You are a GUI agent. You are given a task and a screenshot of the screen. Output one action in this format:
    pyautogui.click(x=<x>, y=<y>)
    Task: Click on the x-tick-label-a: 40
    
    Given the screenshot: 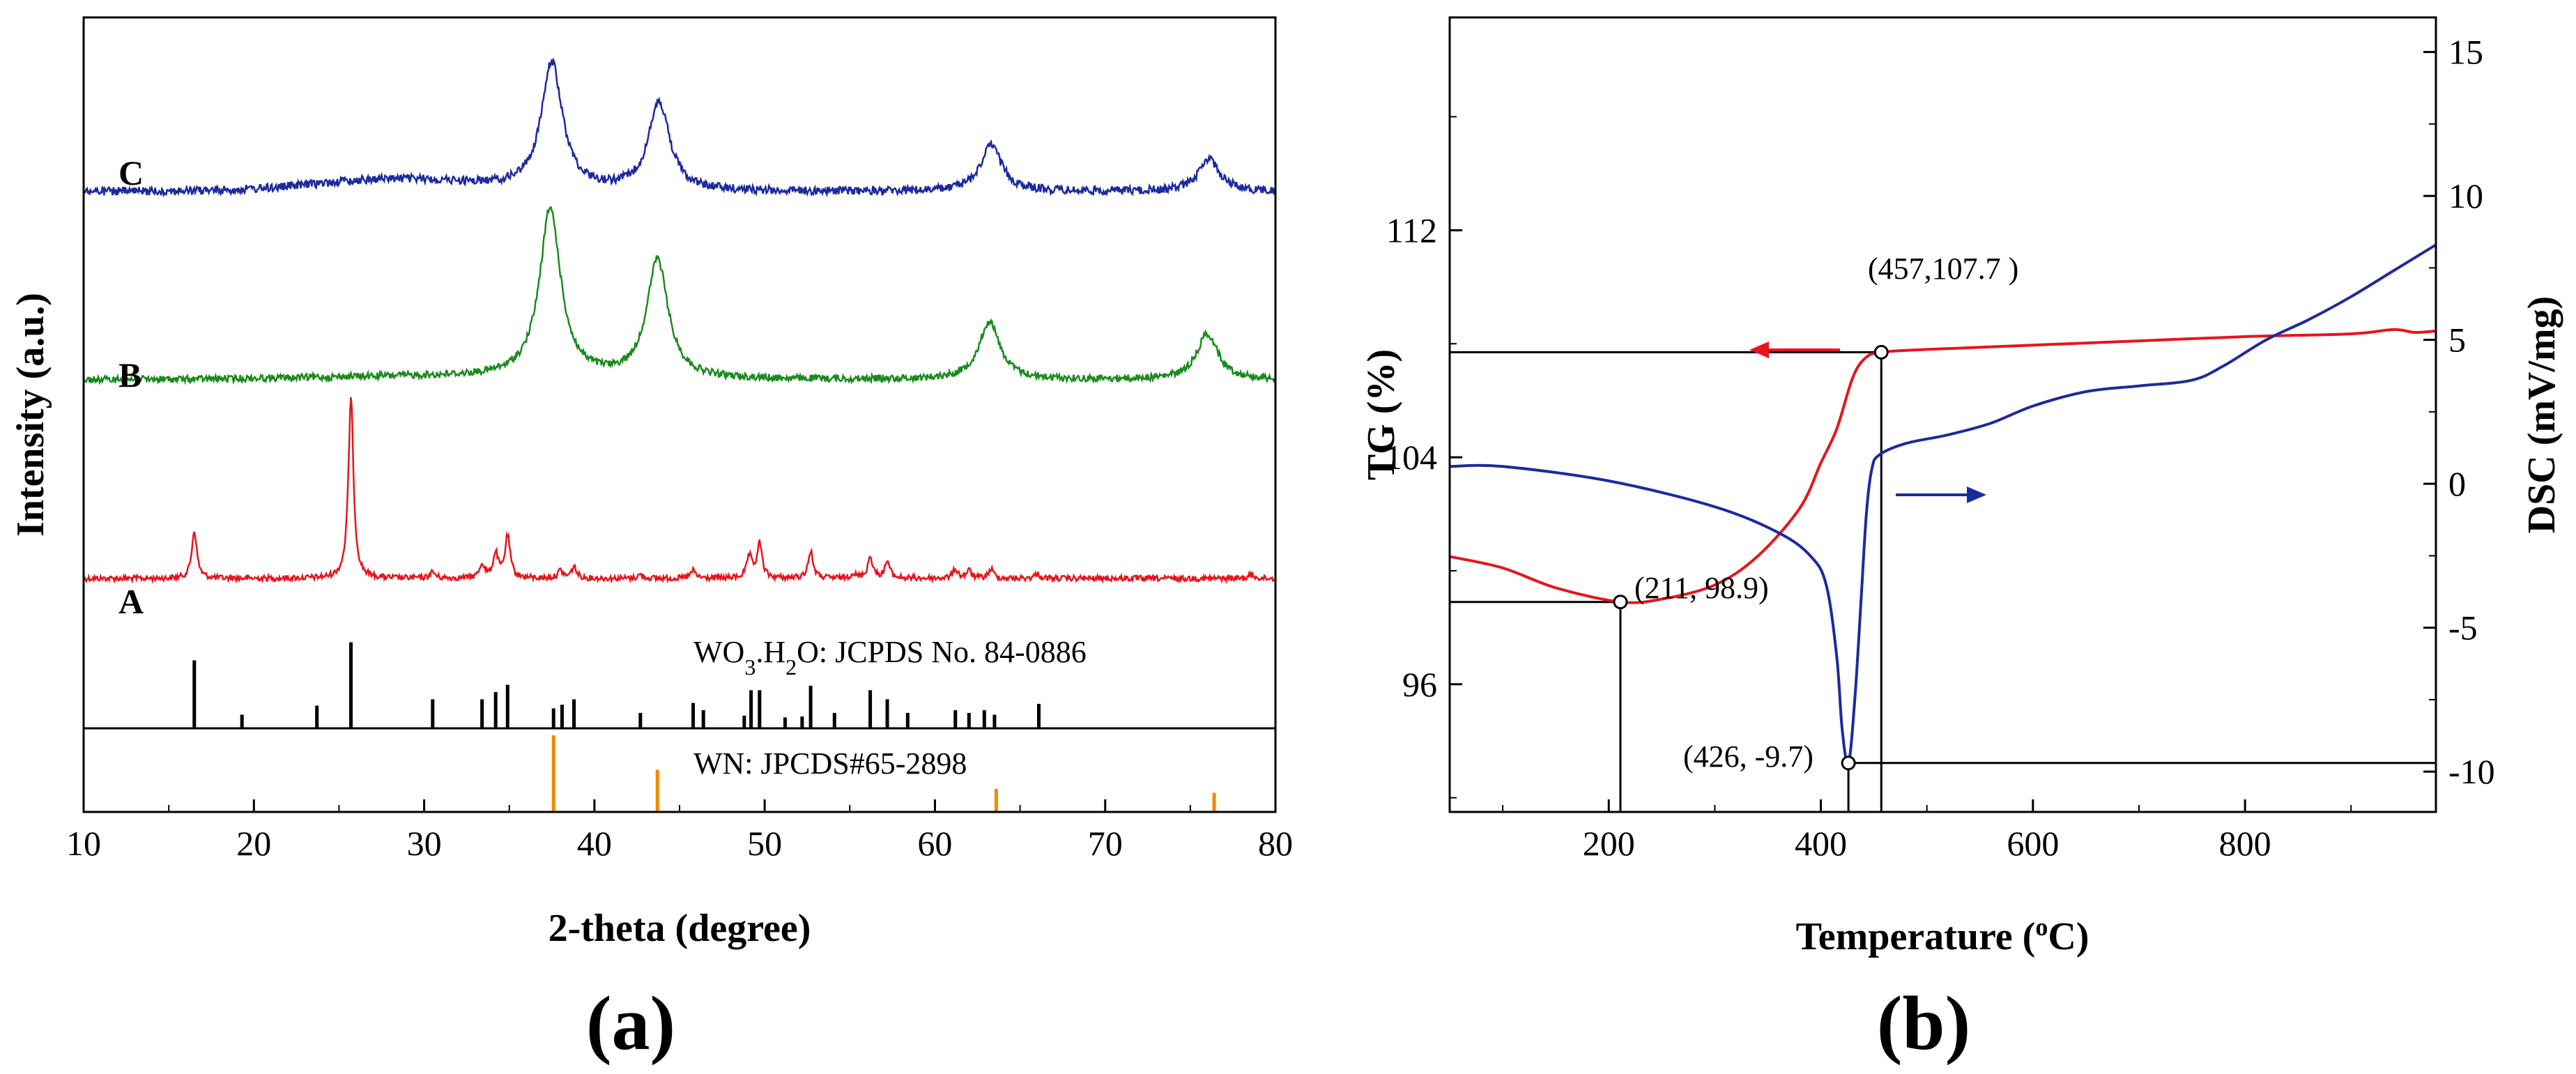 What is the action you would take?
    pyautogui.click(x=594, y=844)
    